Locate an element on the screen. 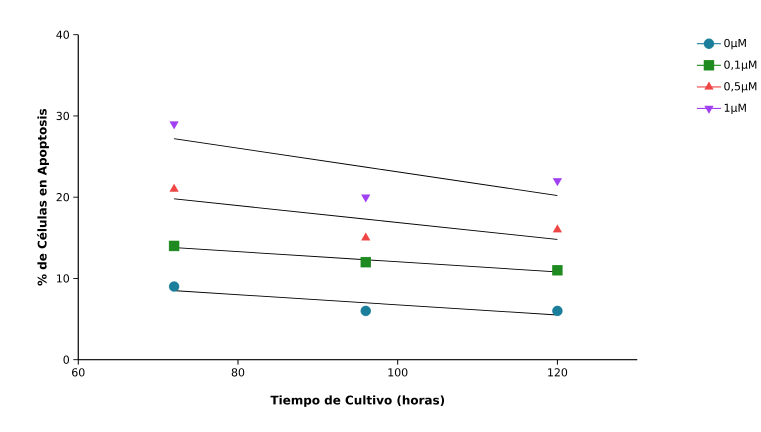 This screenshot has width=761, height=432. x-tick-label: 80 is located at coordinates (238, 372).